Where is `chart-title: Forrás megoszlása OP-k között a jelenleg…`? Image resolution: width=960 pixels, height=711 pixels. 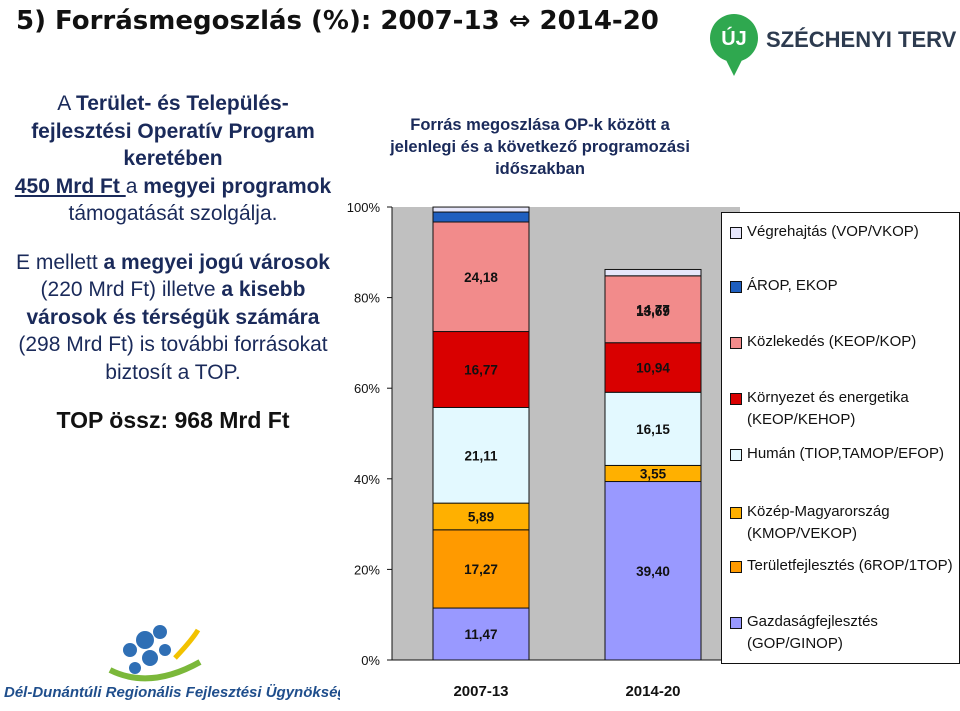 chart-title: Forrás megoszlása OP-k között a jelenleg… is located at coordinates (540, 147).